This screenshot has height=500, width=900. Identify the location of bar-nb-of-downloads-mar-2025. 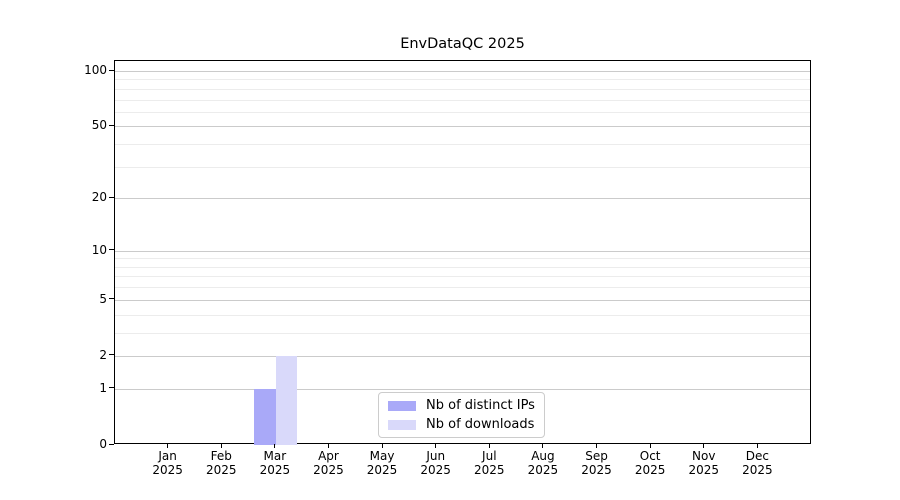
(286, 400).